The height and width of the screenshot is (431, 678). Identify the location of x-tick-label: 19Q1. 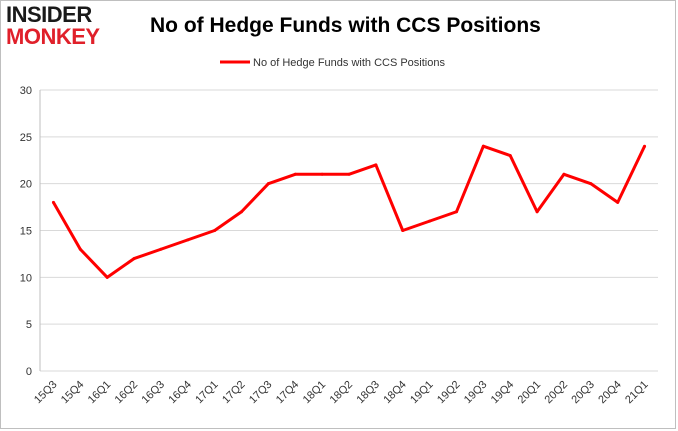
(422, 393).